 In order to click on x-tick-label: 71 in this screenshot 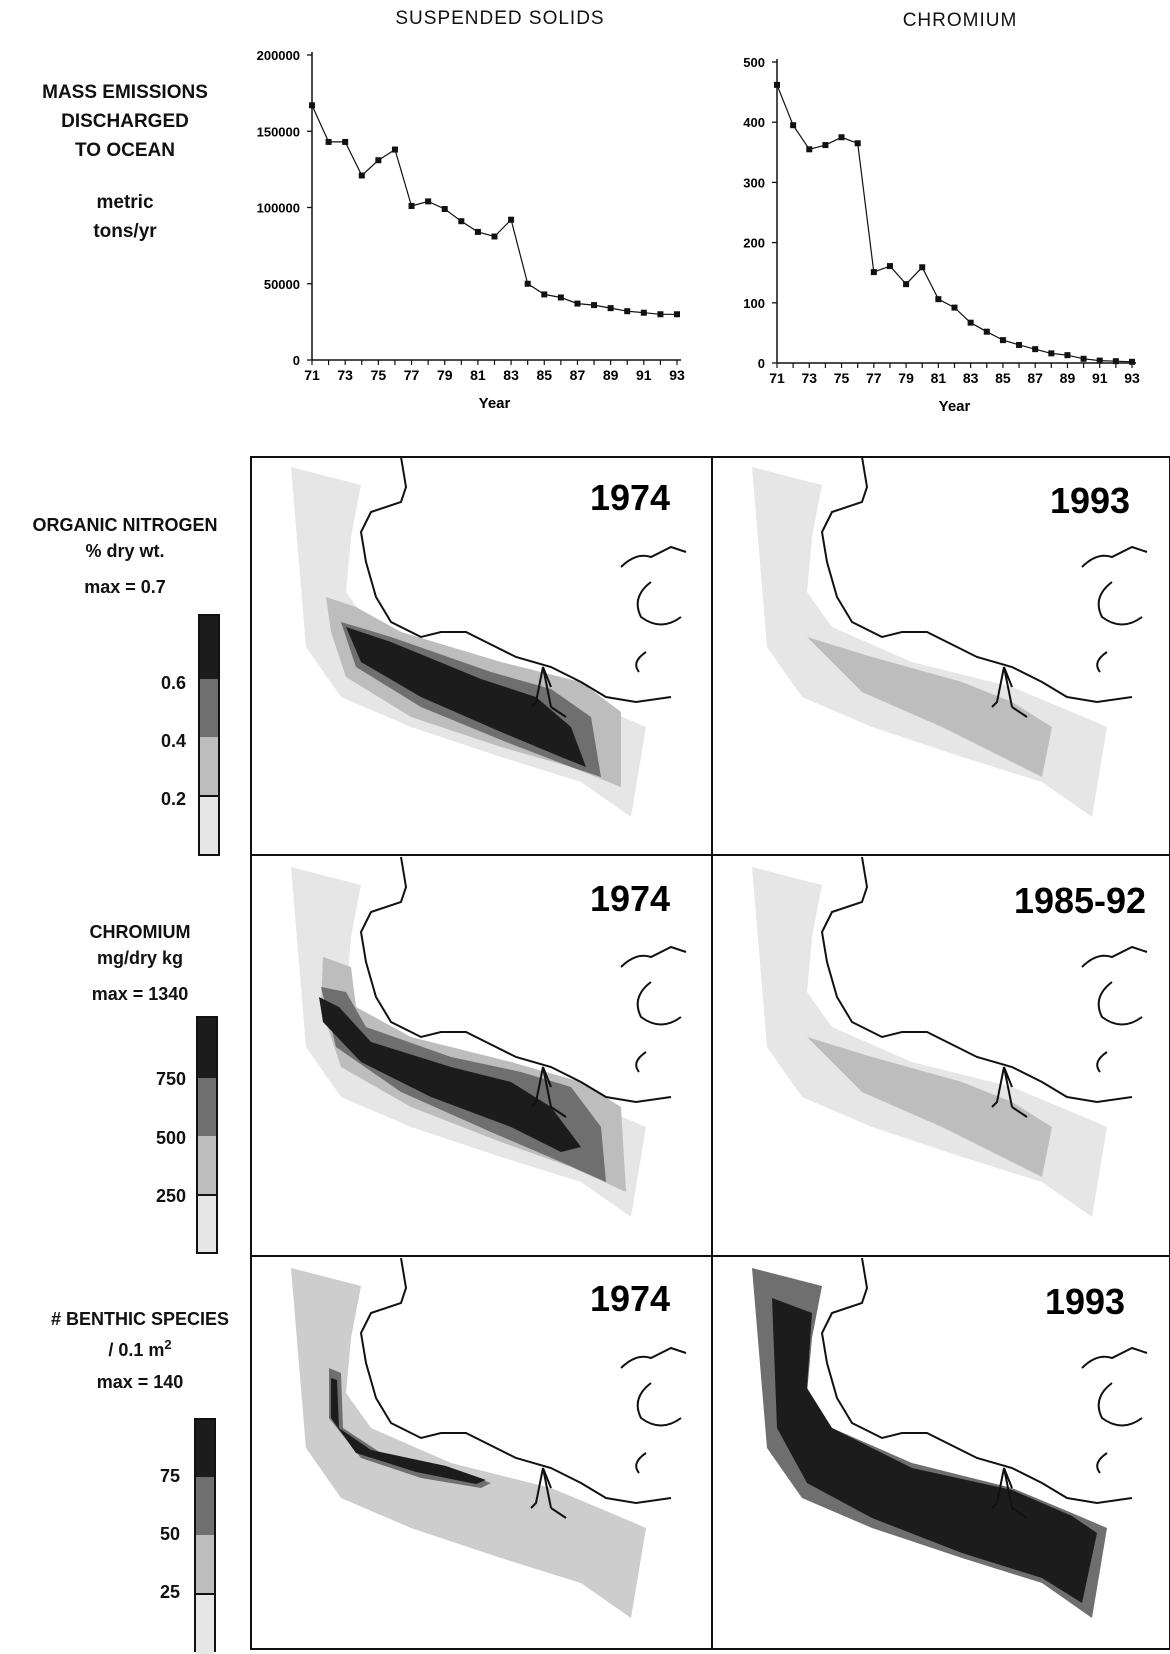, I will do `click(312, 375)`.